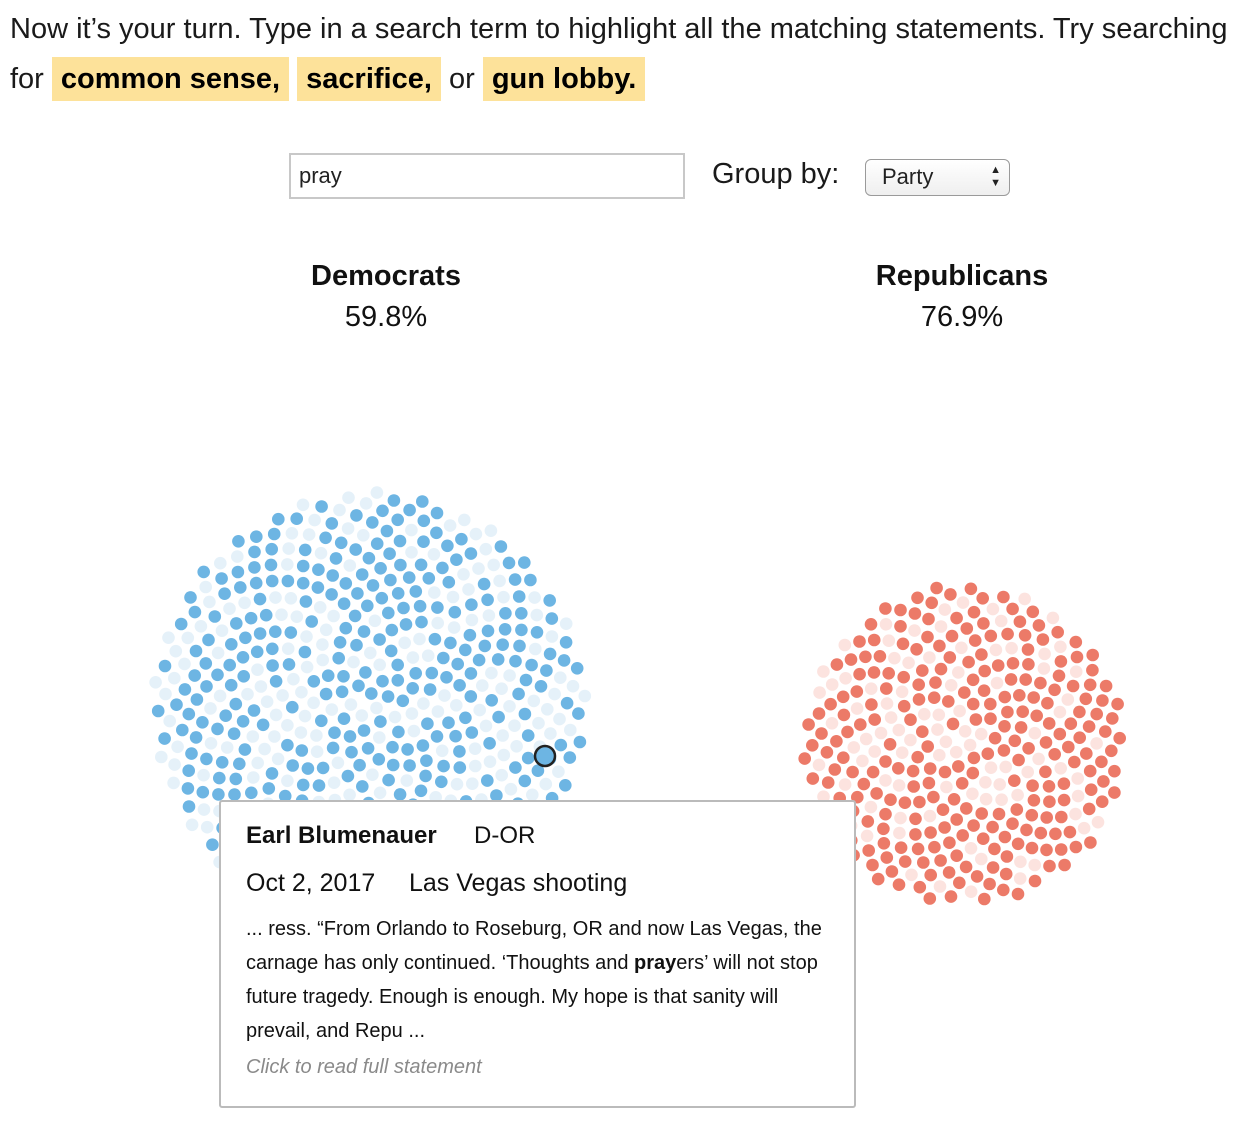  What do you see at coordinates (369, 79) in the screenshot?
I see `suggestion-sacrifice: sacrifice,` at bounding box center [369, 79].